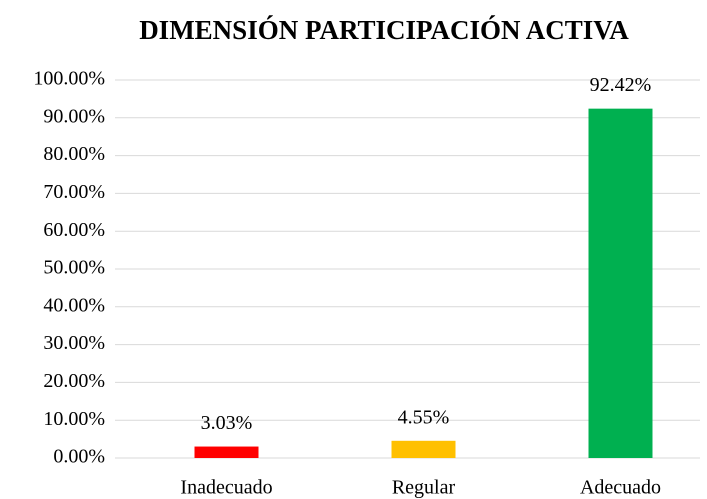  I want to click on data-label: 3.03%, so click(227, 423).